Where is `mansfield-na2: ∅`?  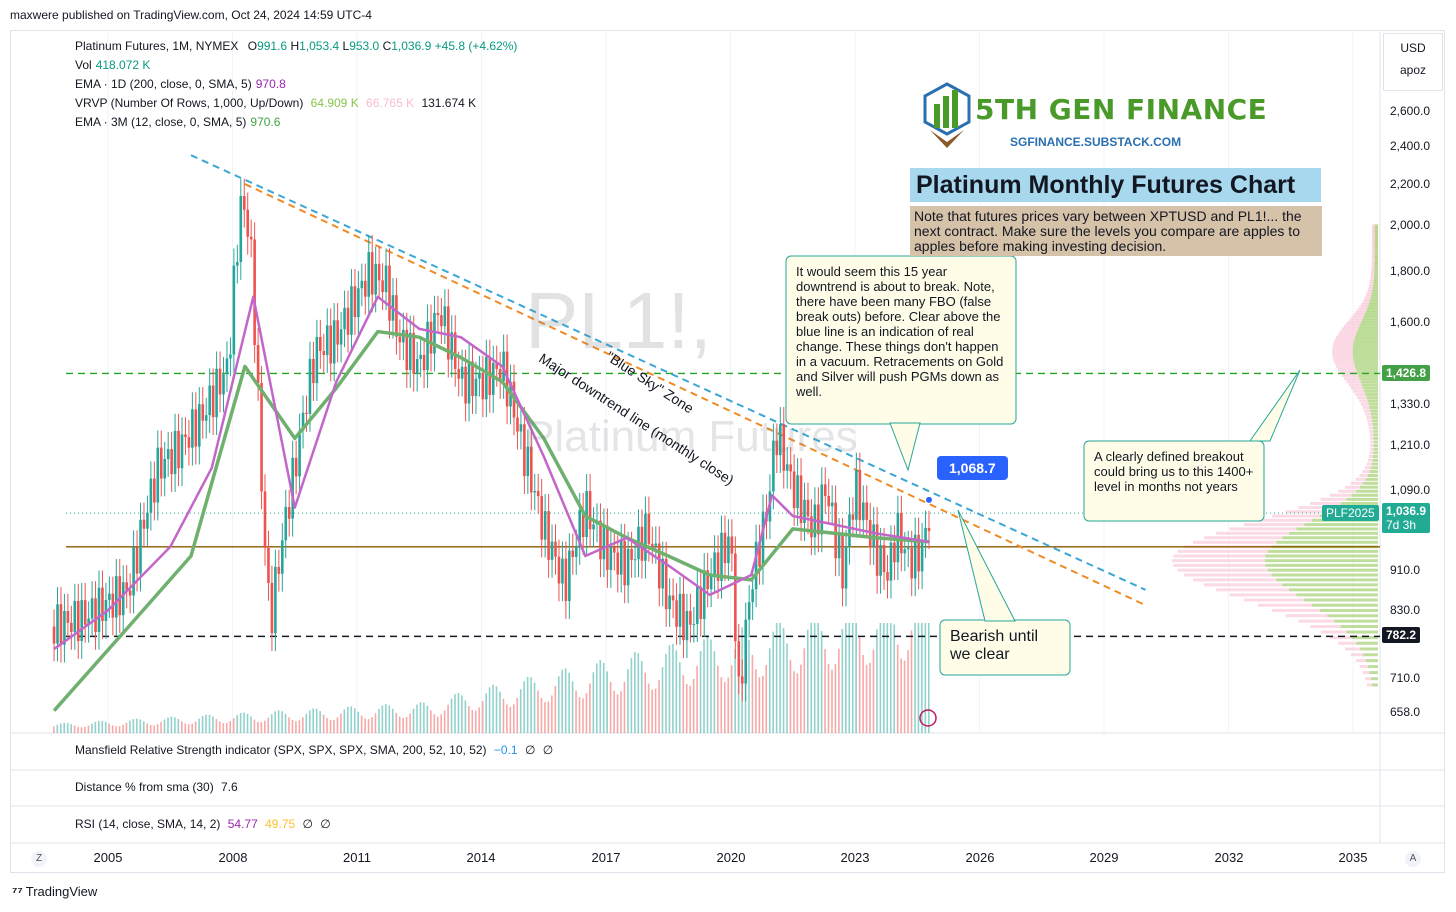
mansfield-na2: ∅ is located at coordinates (548, 750).